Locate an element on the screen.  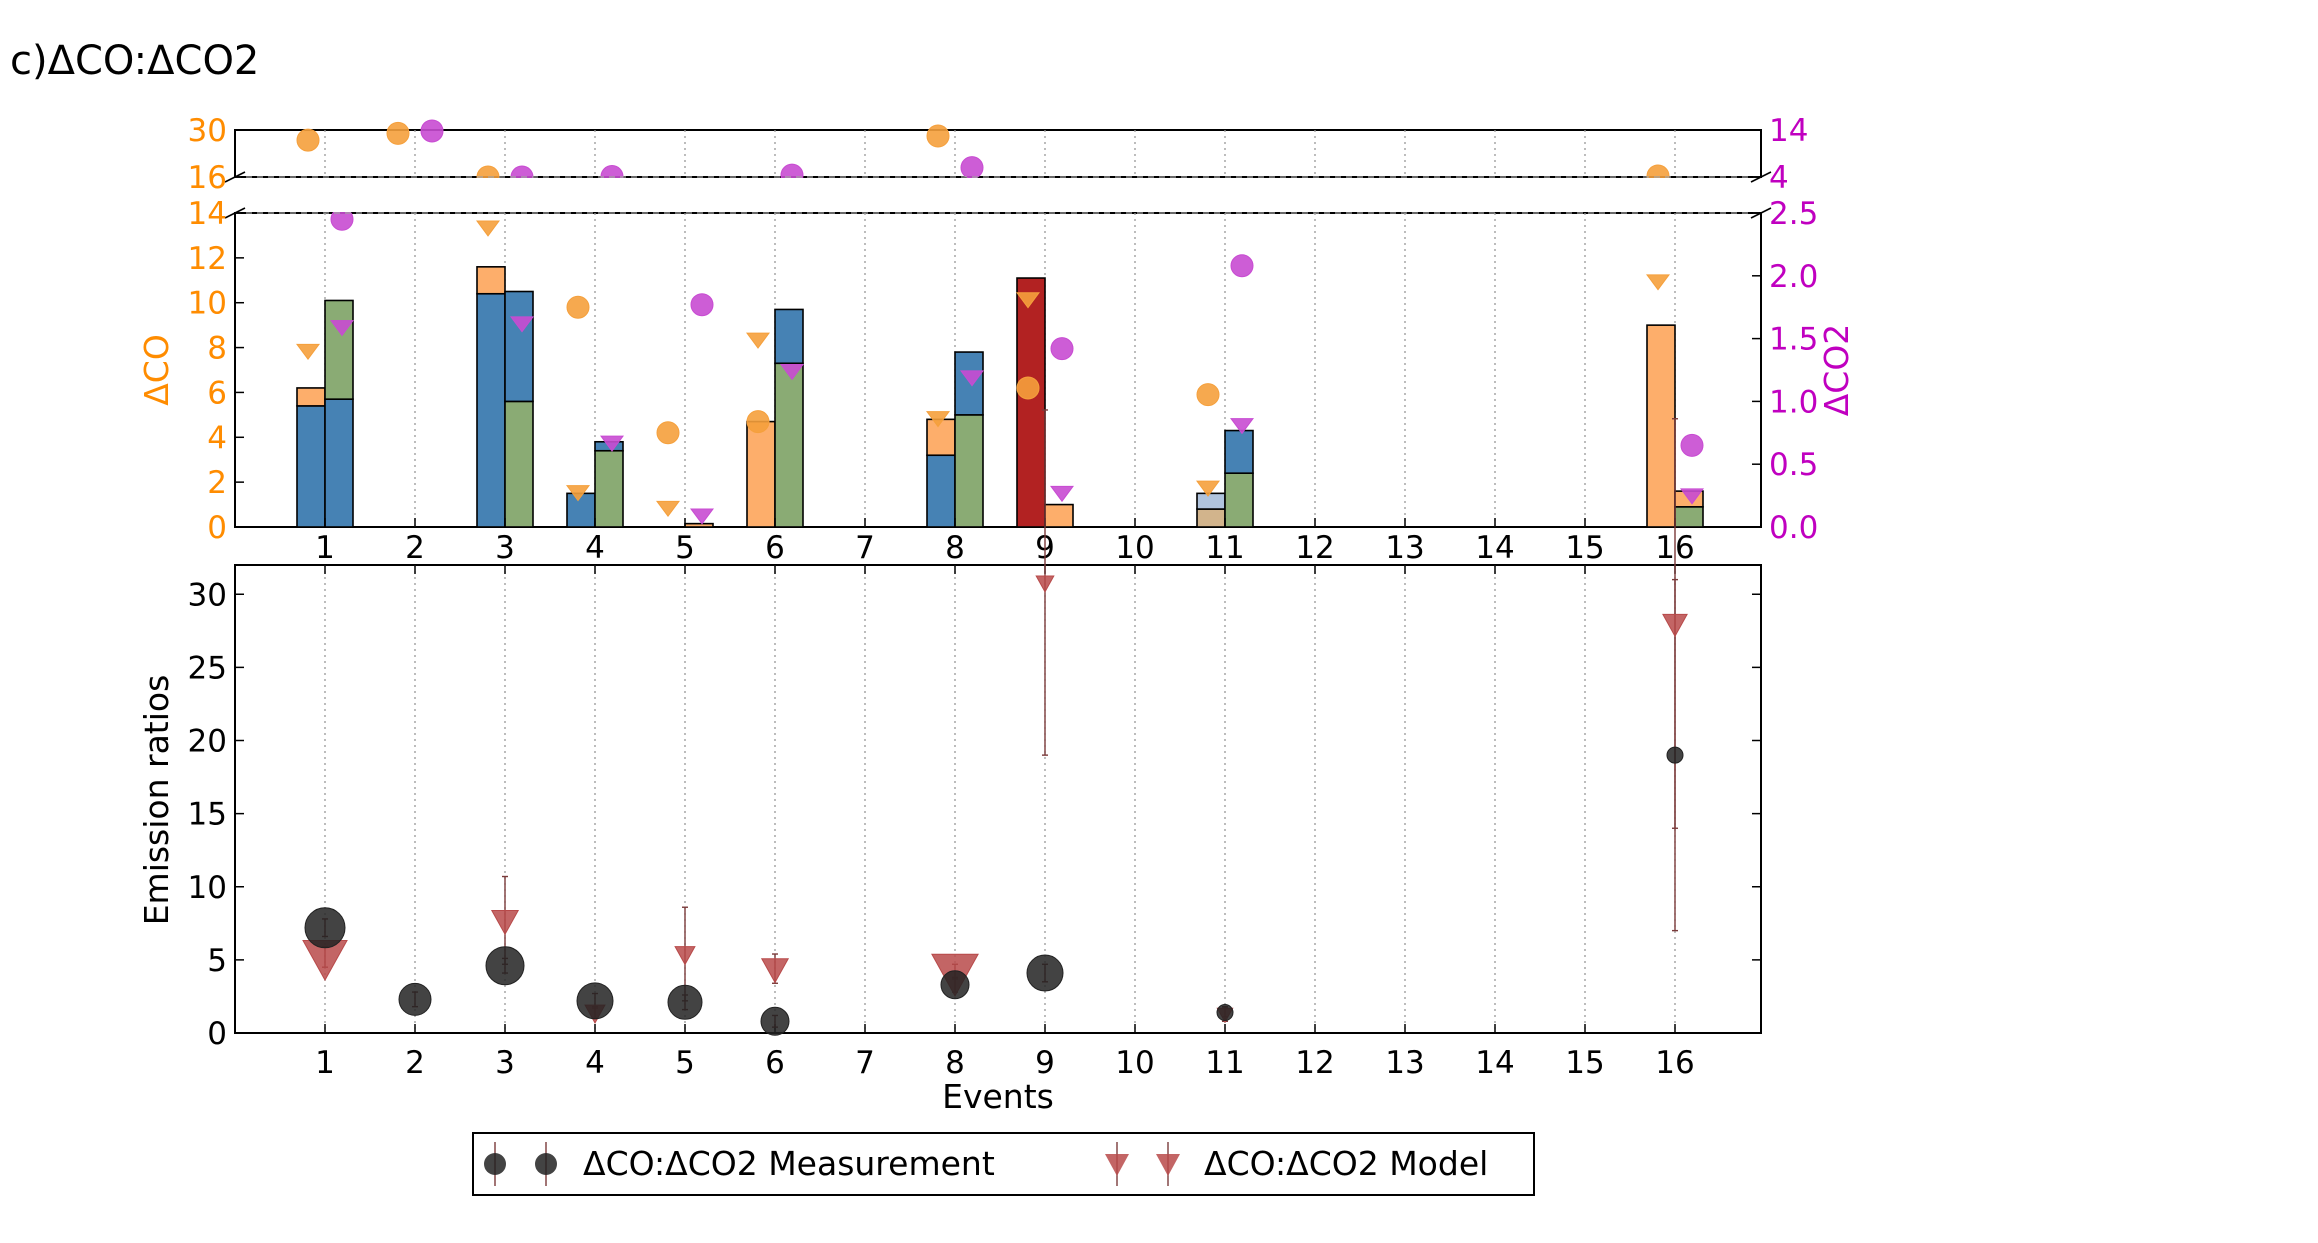
top-upper-frame is located at coordinates (998, 153).